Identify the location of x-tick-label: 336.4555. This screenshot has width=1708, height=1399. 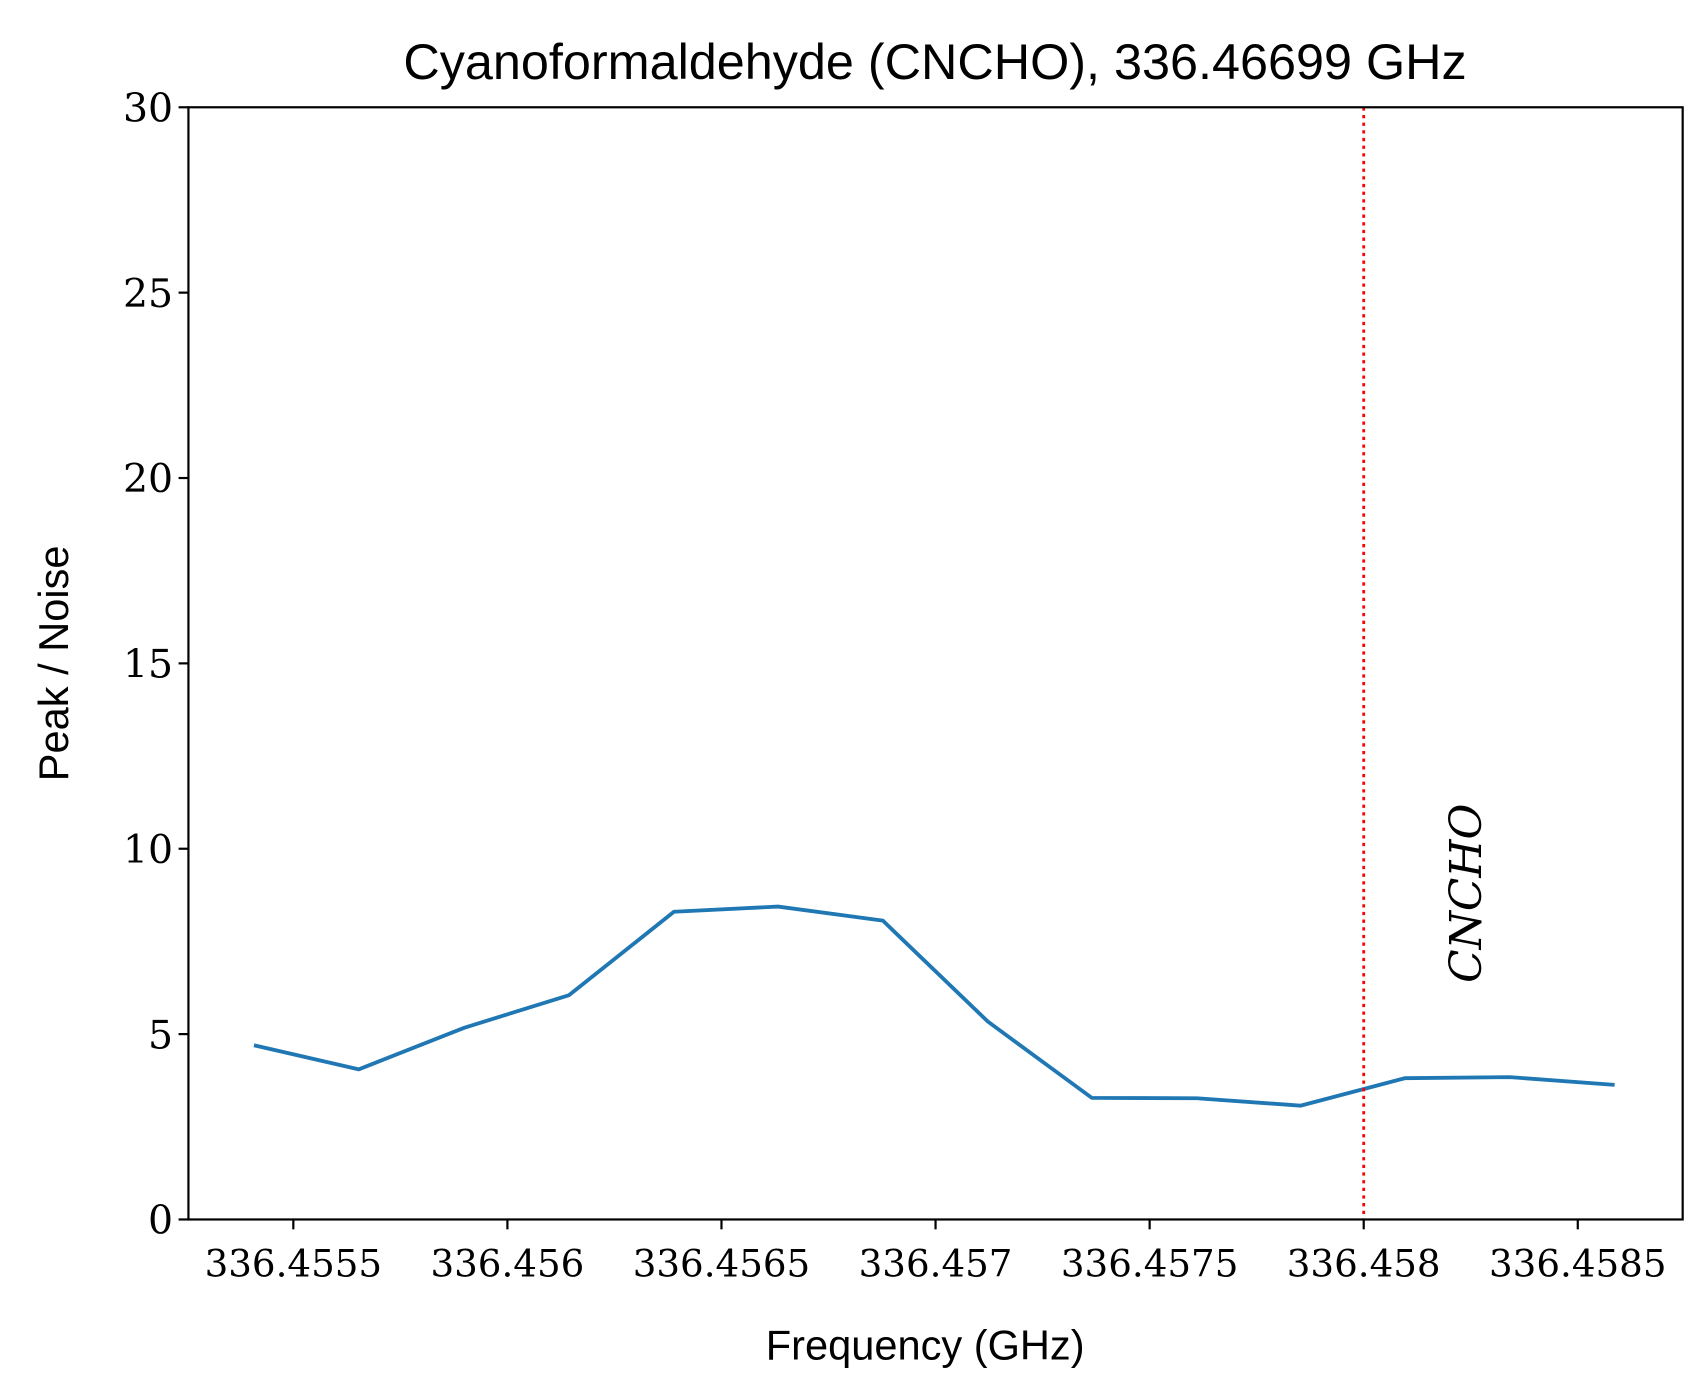
(294, 1263).